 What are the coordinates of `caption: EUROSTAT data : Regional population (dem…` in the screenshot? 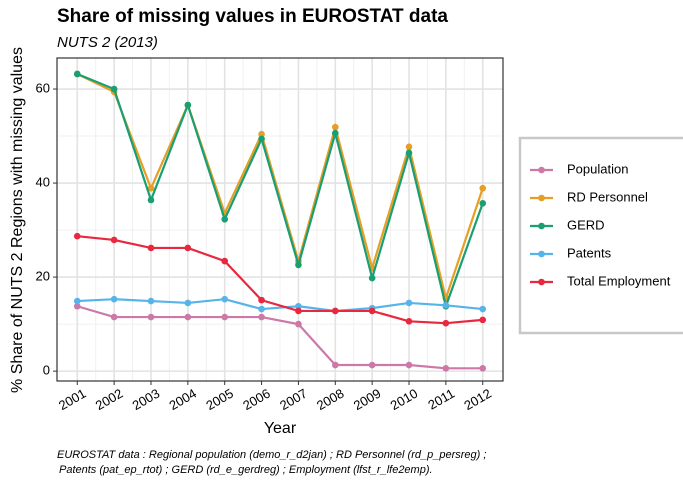 It's located at (271, 455).